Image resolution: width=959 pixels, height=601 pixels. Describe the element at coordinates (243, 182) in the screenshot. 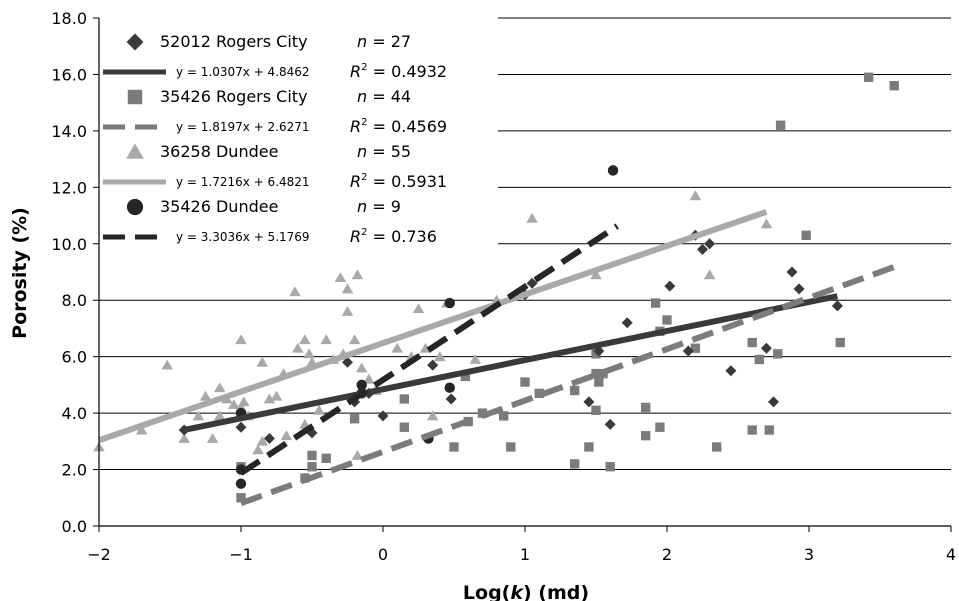

I see `legend-equation: y = 1.7216x + 6.4821` at that location.